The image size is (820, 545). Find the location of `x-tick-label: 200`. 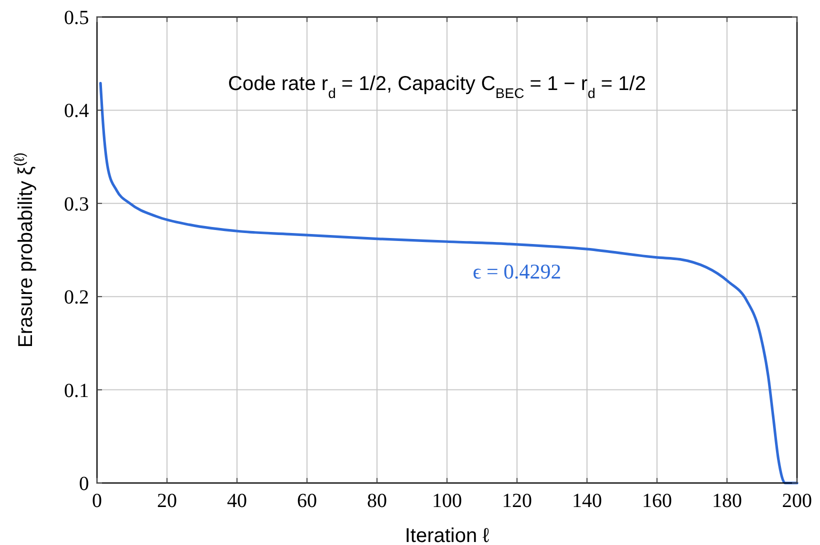

x-tick-label: 200 is located at coordinates (797, 501).